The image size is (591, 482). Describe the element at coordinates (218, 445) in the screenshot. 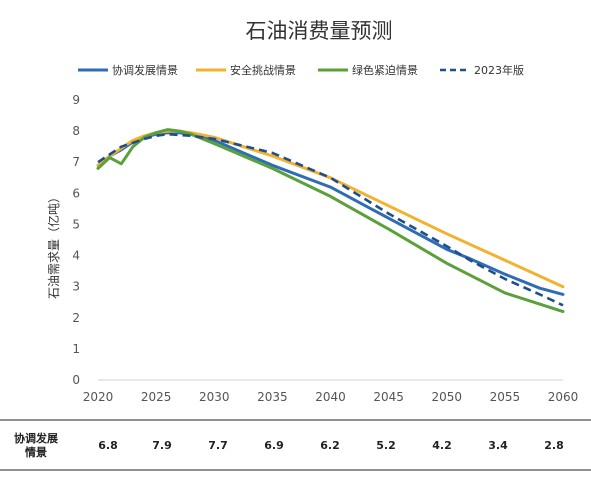

I see `table-cell: 7.7` at that location.